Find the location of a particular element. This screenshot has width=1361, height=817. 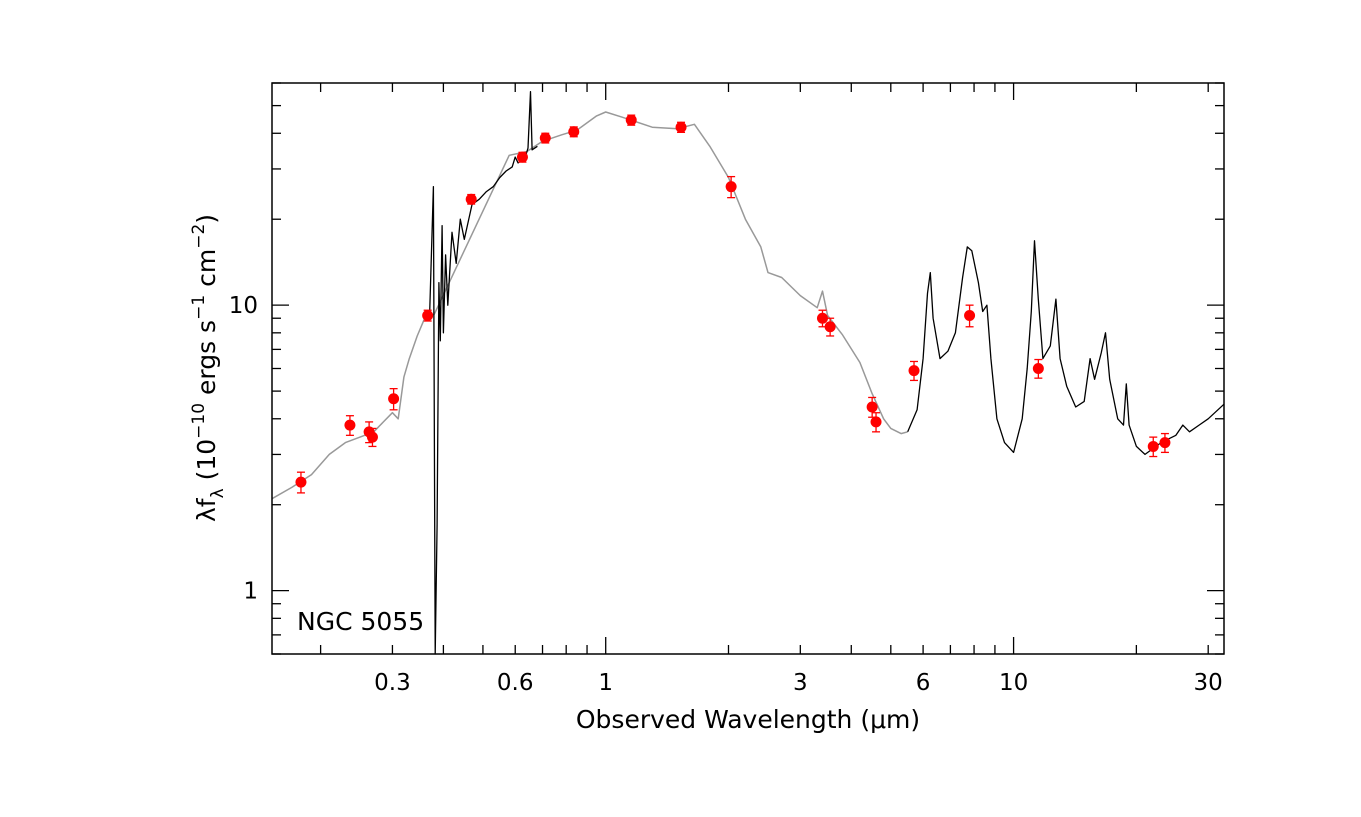

y-label-cm: cm is located at coordinates (206, 272).